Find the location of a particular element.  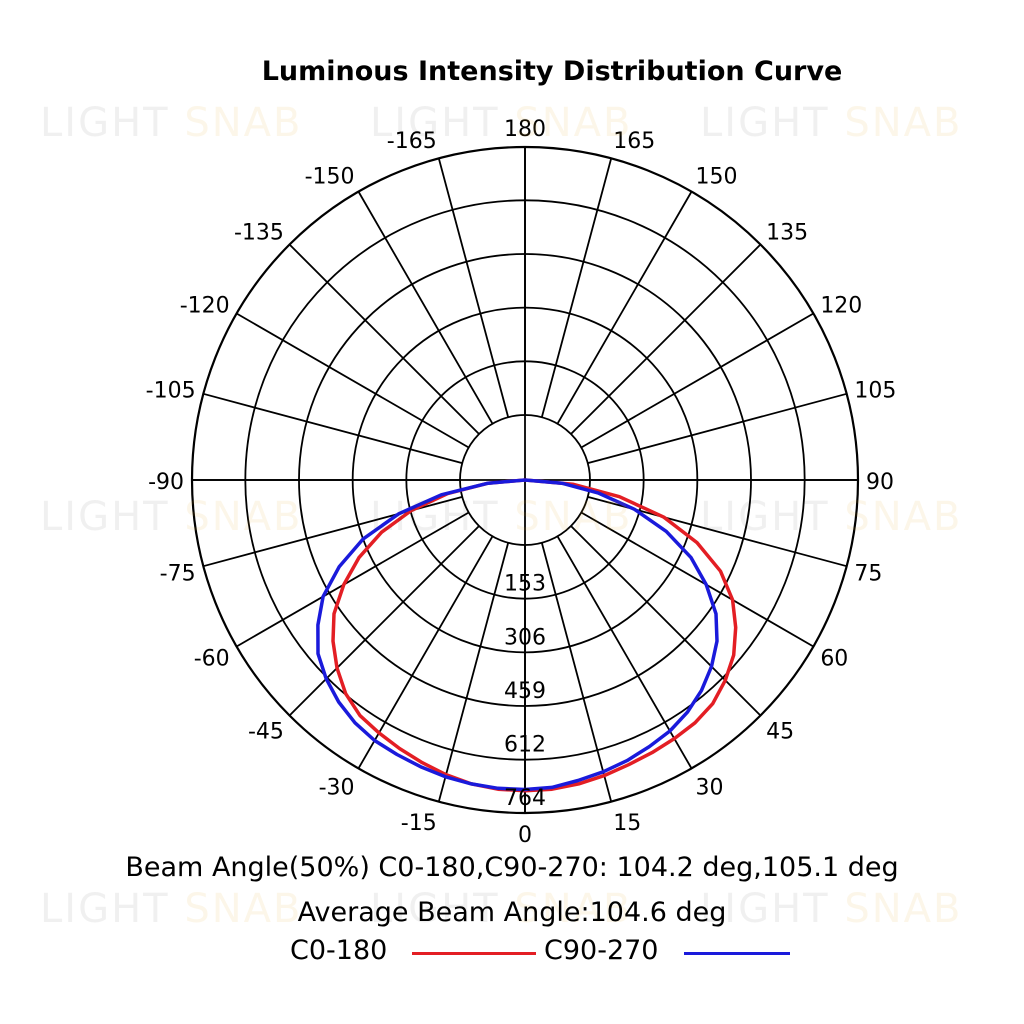

angle-tick-label: 75 is located at coordinates (868, 573).